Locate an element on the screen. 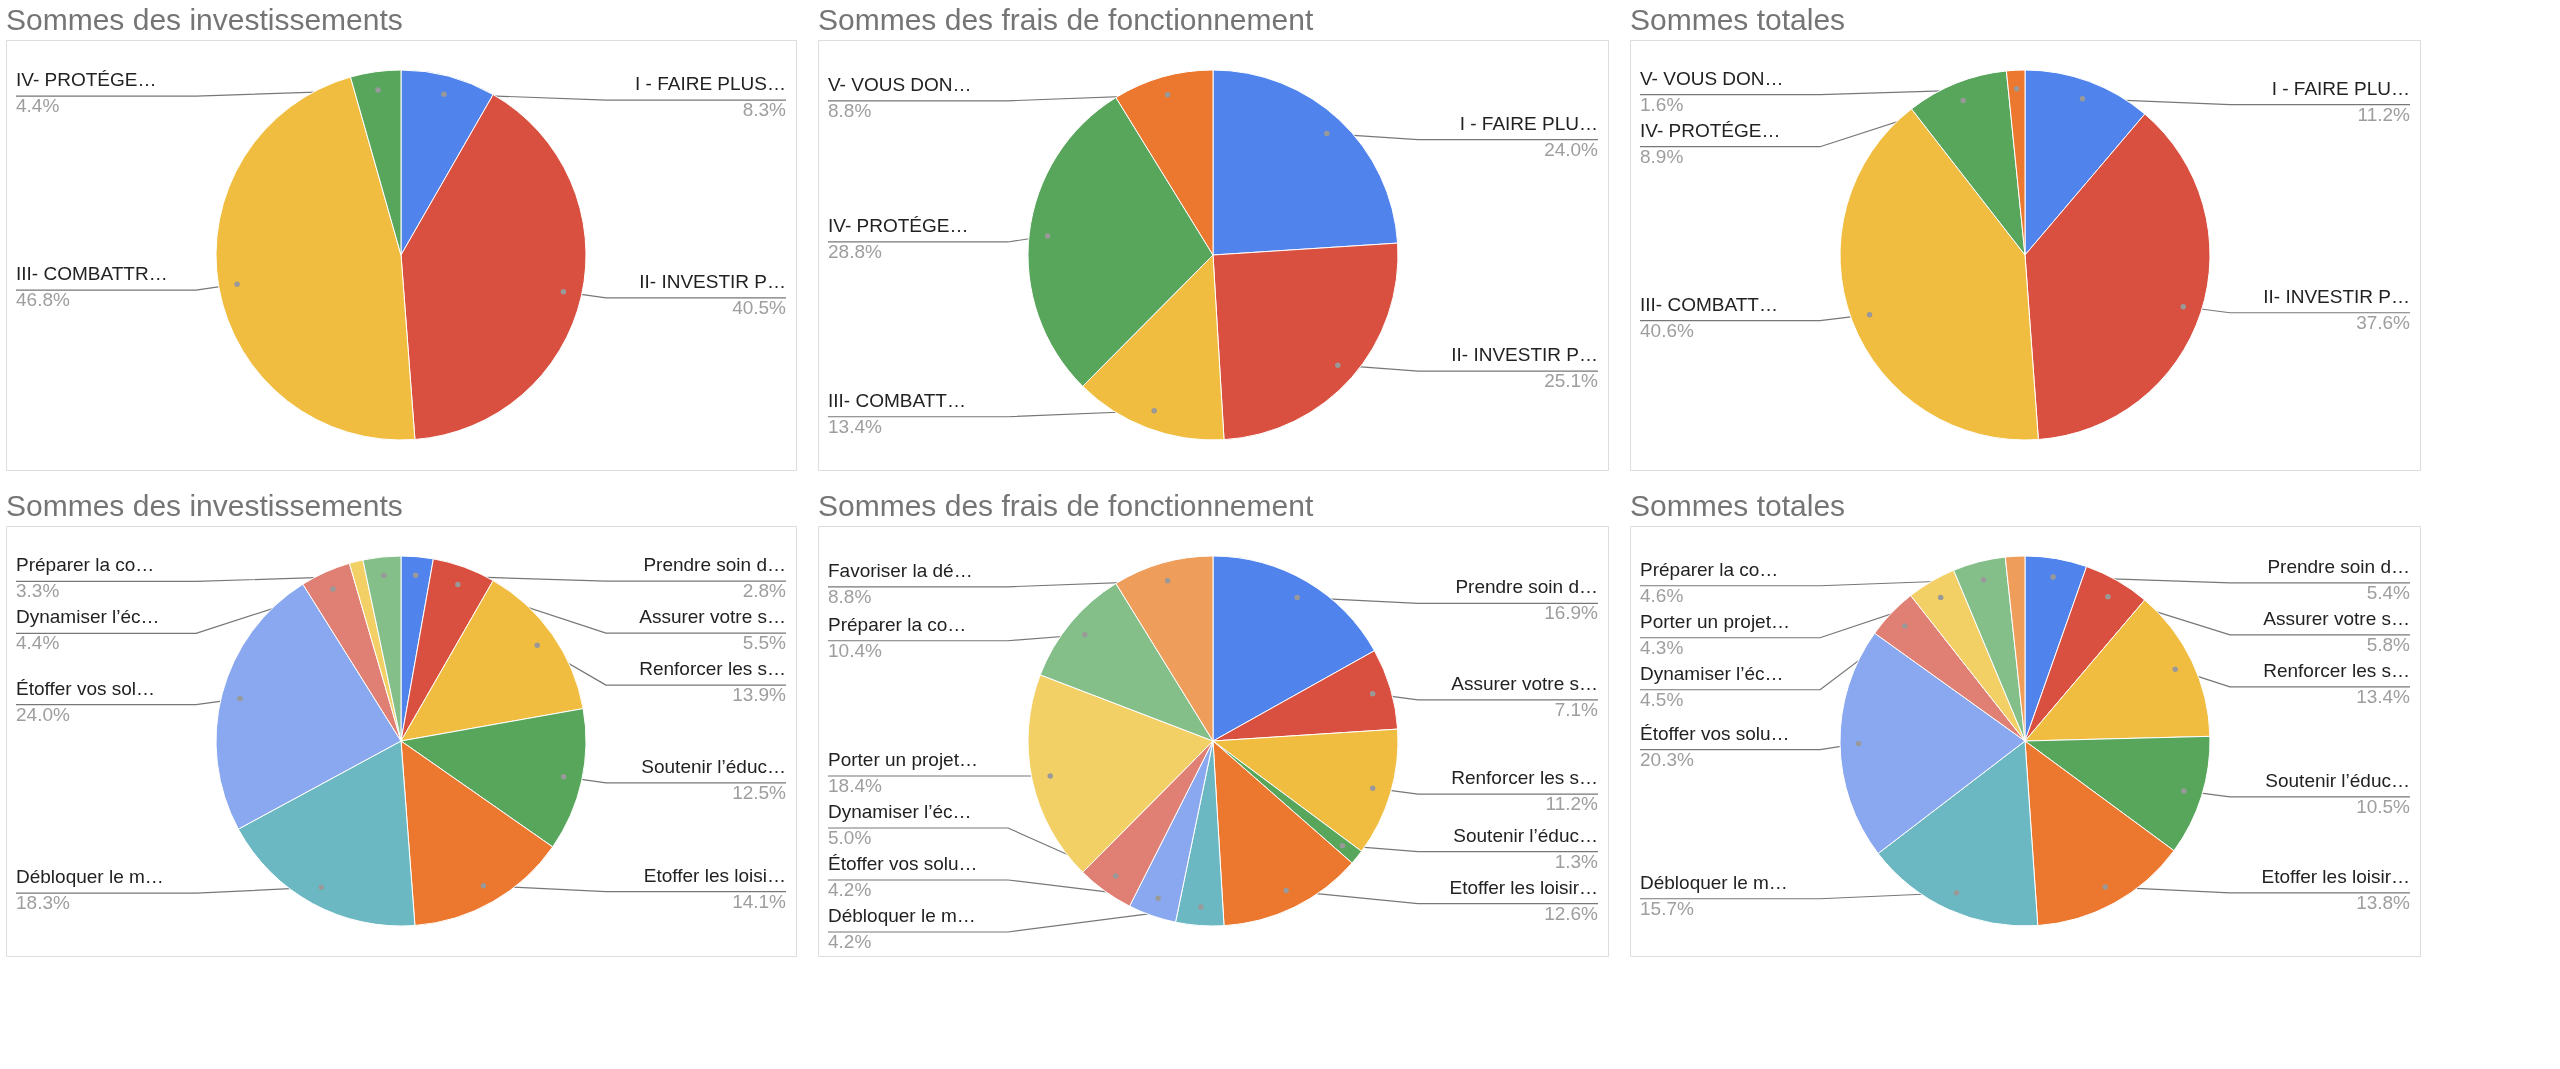  data-label: 2.8% is located at coordinates (764, 591).